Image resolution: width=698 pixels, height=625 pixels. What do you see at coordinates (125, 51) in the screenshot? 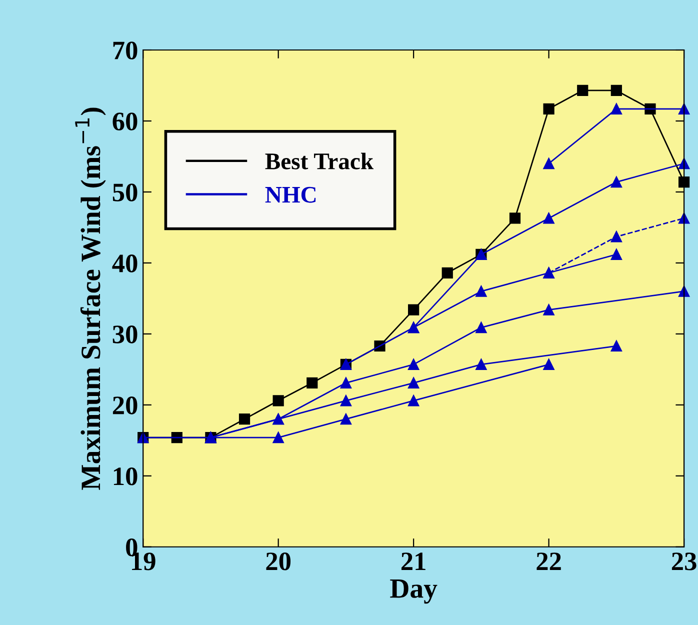
I see `y-tick-label: 70` at bounding box center [125, 51].